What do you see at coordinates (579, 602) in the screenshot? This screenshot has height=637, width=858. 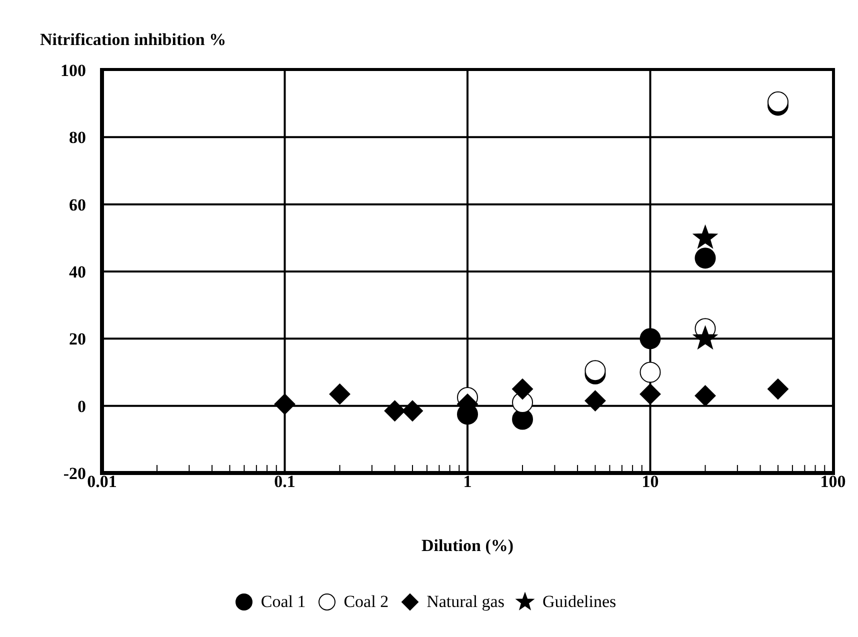 I see `legend-label: Guidelines` at bounding box center [579, 602].